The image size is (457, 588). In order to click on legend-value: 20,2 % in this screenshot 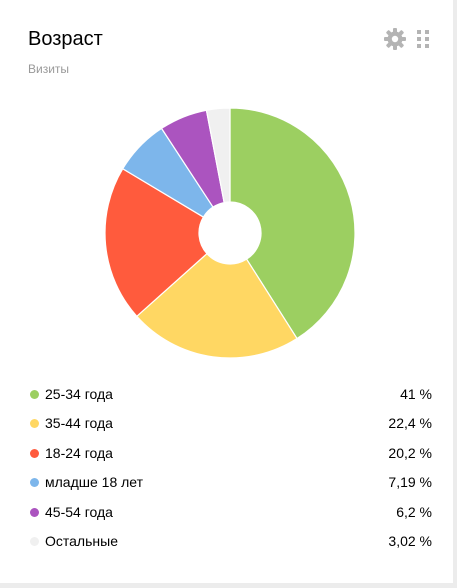, I will do `click(410, 452)`.